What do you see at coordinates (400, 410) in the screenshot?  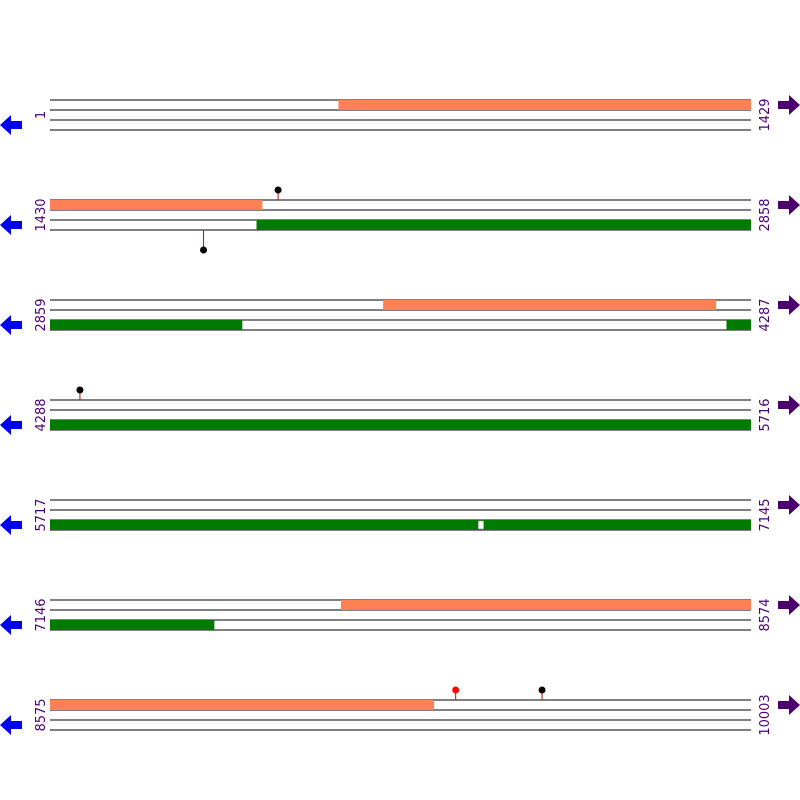 I see `sequence-row-4: 4288 5716` at bounding box center [400, 410].